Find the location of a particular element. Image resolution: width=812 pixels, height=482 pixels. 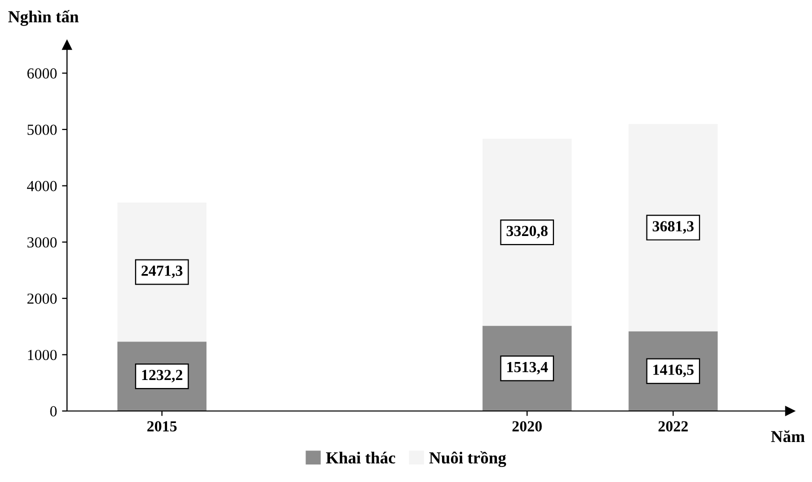

data-label: 1232,2 is located at coordinates (162, 376).